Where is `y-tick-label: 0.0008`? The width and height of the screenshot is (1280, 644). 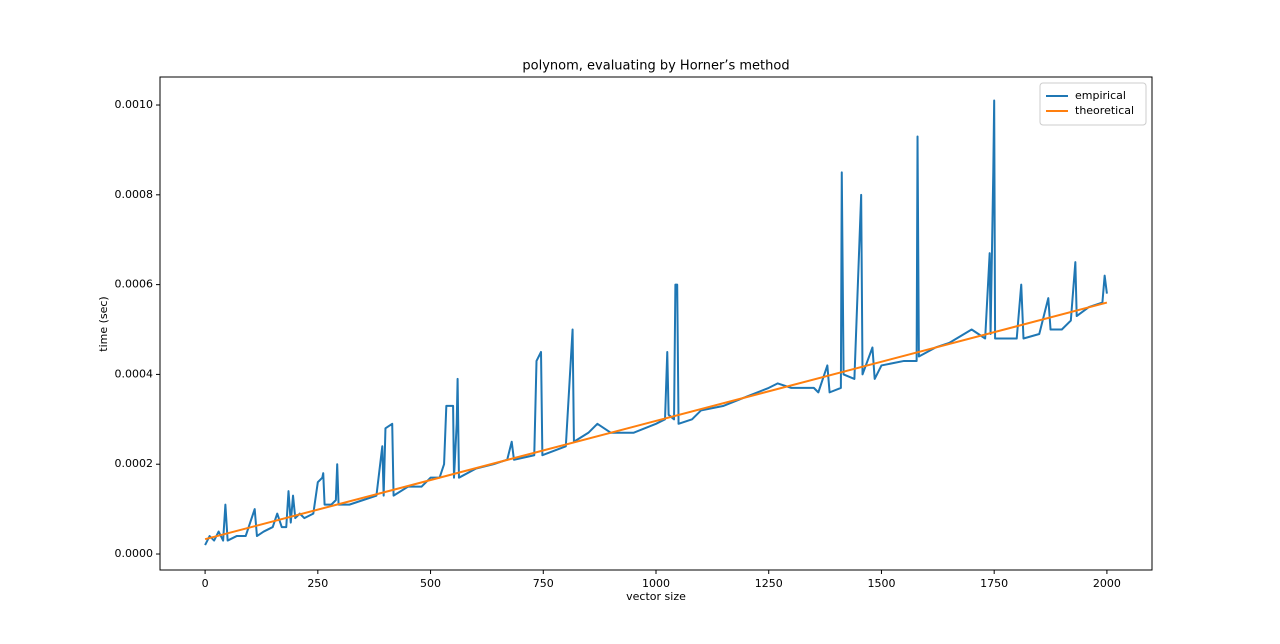
y-tick-label: 0.0008 is located at coordinates (134, 194).